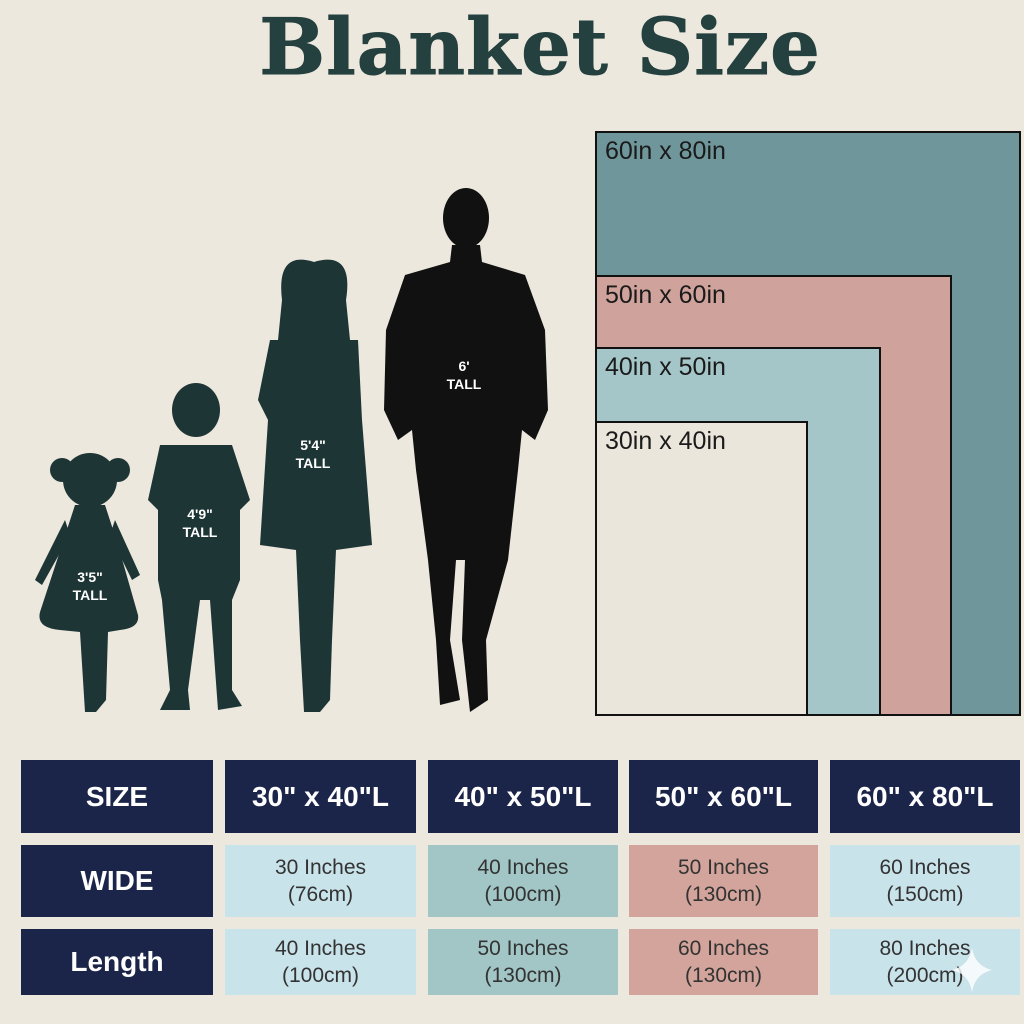 This screenshot has width=1024, height=1024. Describe the element at coordinates (925, 975) in the screenshot. I see `cm: (200cm)` at that location.